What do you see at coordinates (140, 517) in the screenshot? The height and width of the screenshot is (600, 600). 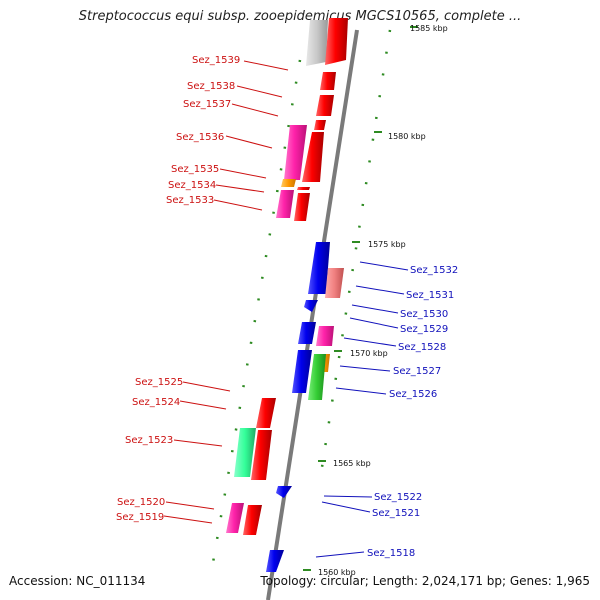 I see `gene-label: Sez_1519` at bounding box center [140, 517].